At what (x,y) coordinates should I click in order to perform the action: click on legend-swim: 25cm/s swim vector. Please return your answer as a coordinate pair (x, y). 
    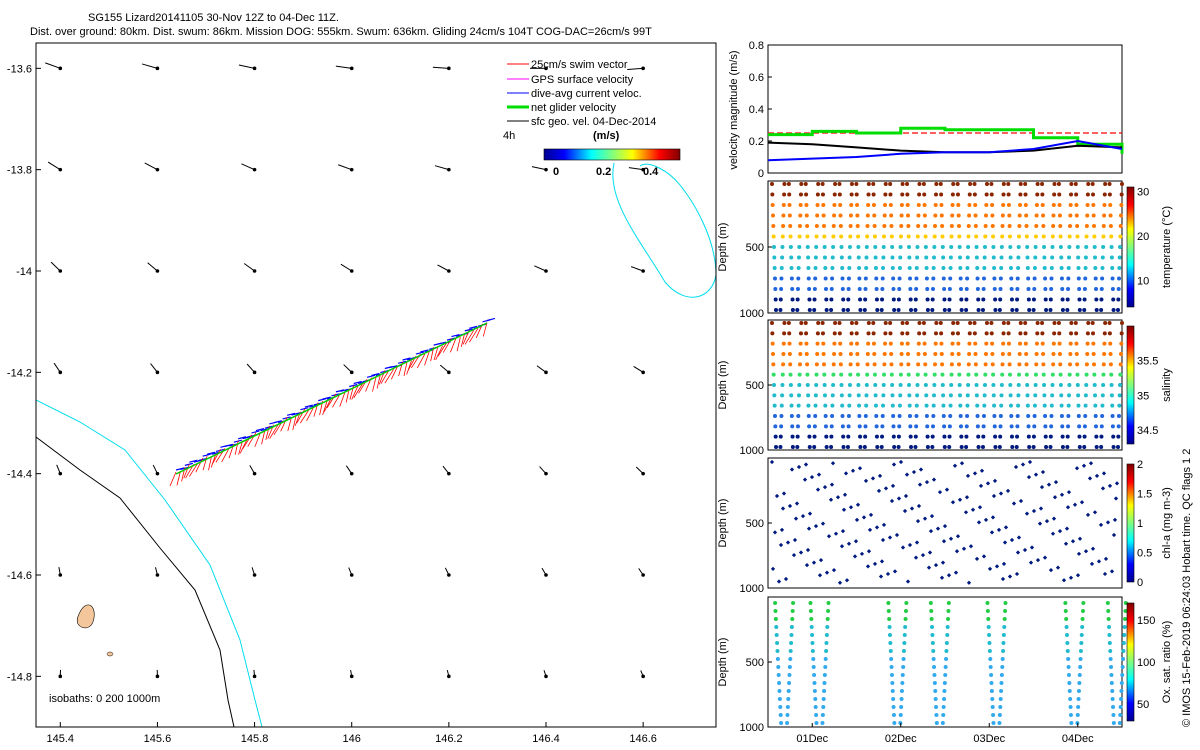
    Looking at the image, I should click on (579, 65).